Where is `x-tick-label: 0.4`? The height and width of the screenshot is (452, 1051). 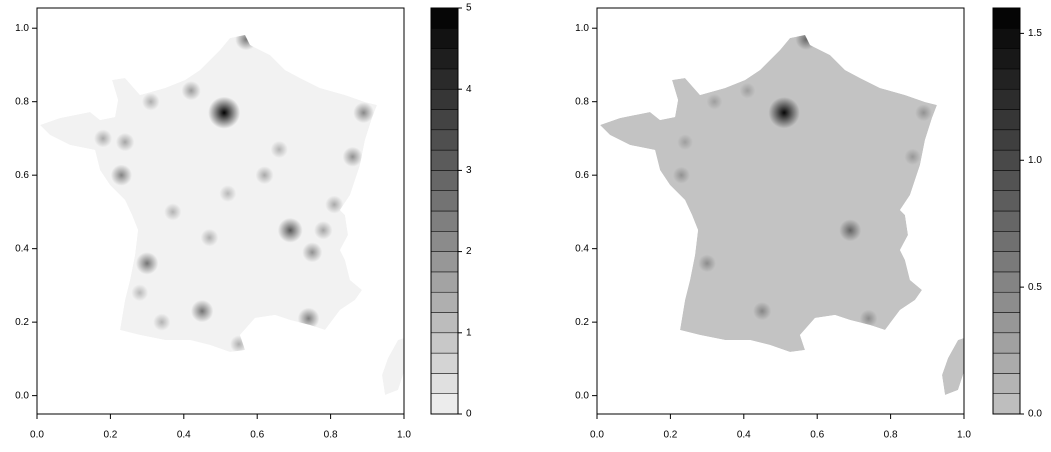
x-tick-label: 0.4 is located at coordinates (184, 435).